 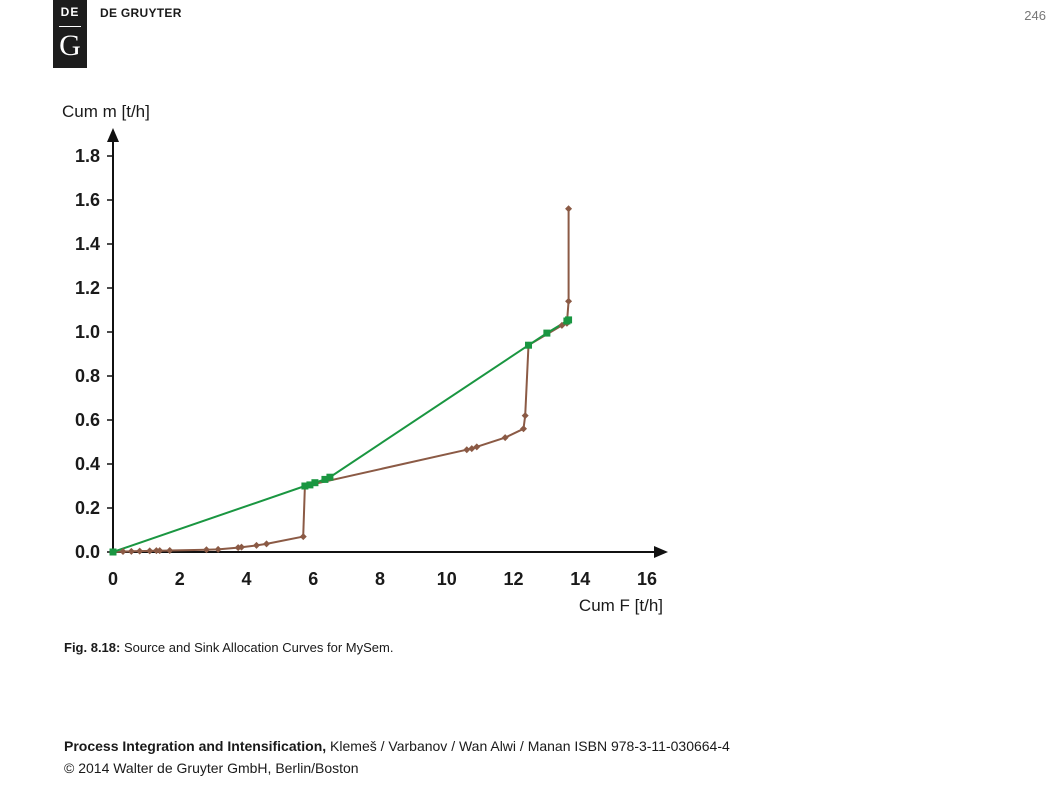 What do you see at coordinates (106, 111) in the screenshot?
I see `y-axis-label: Cum m [t/h]` at bounding box center [106, 111].